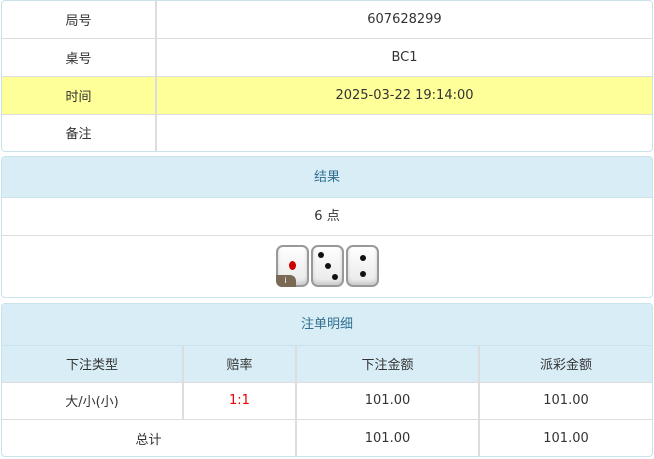 The width and height of the screenshot is (654, 459). Describe the element at coordinates (403, 56) in the screenshot. I see `table-number: BC1` at that location.